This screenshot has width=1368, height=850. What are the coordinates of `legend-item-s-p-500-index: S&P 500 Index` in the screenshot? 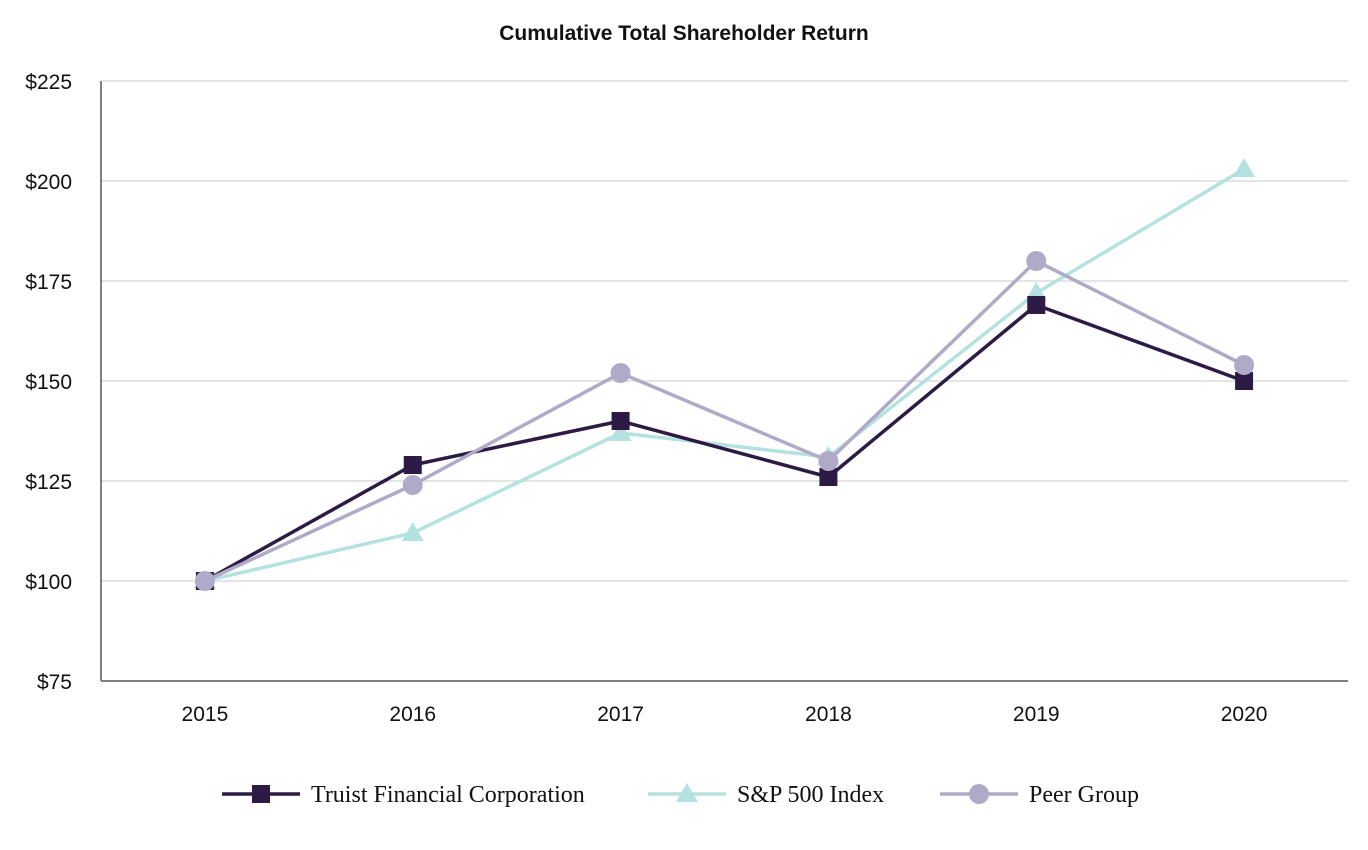 It's located at (766, 795).